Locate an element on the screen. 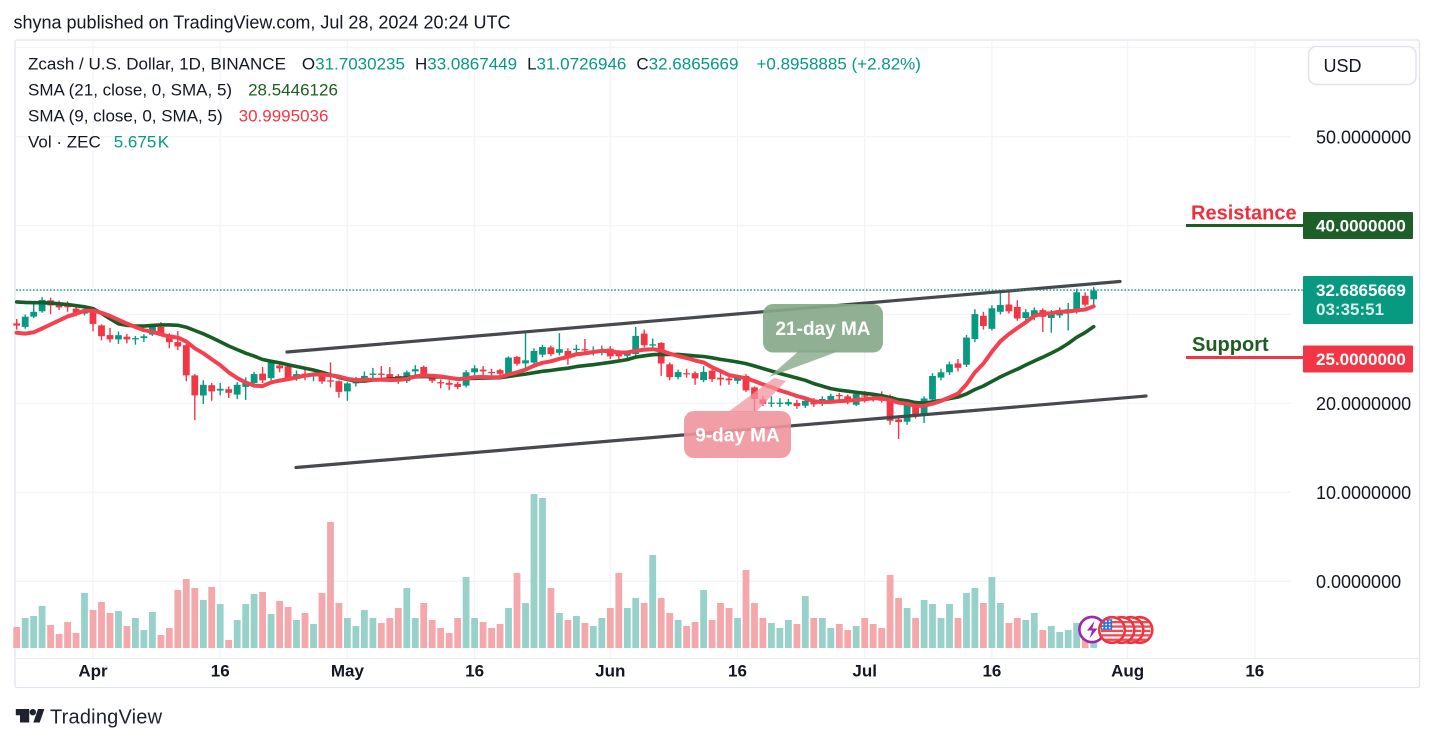  svg-text: 25.0000000 is located at coordinates (1361, 359).